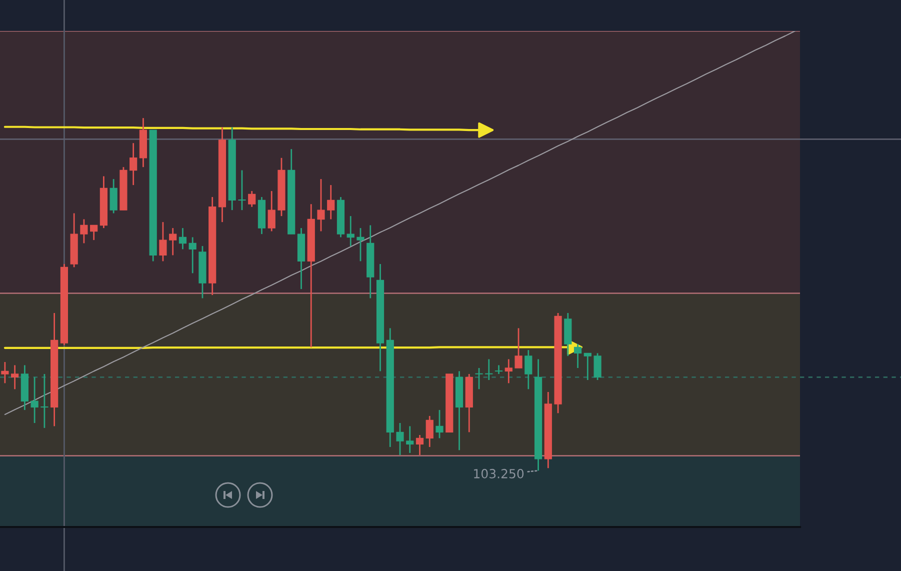 The height and width of the screenshot is (571, 901). What do you see at coordinates (499, 473) in the screenshot?
I see `annotation: 103.250` at bounding box center [499, 473].